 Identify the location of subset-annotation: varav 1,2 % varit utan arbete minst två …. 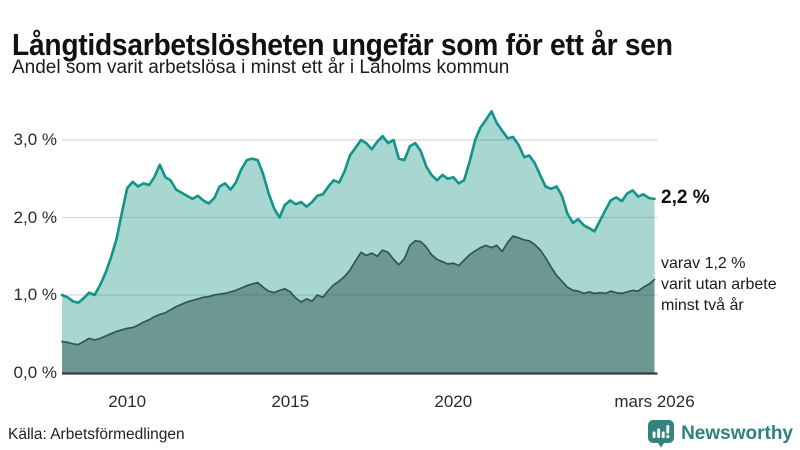
(719, 284).